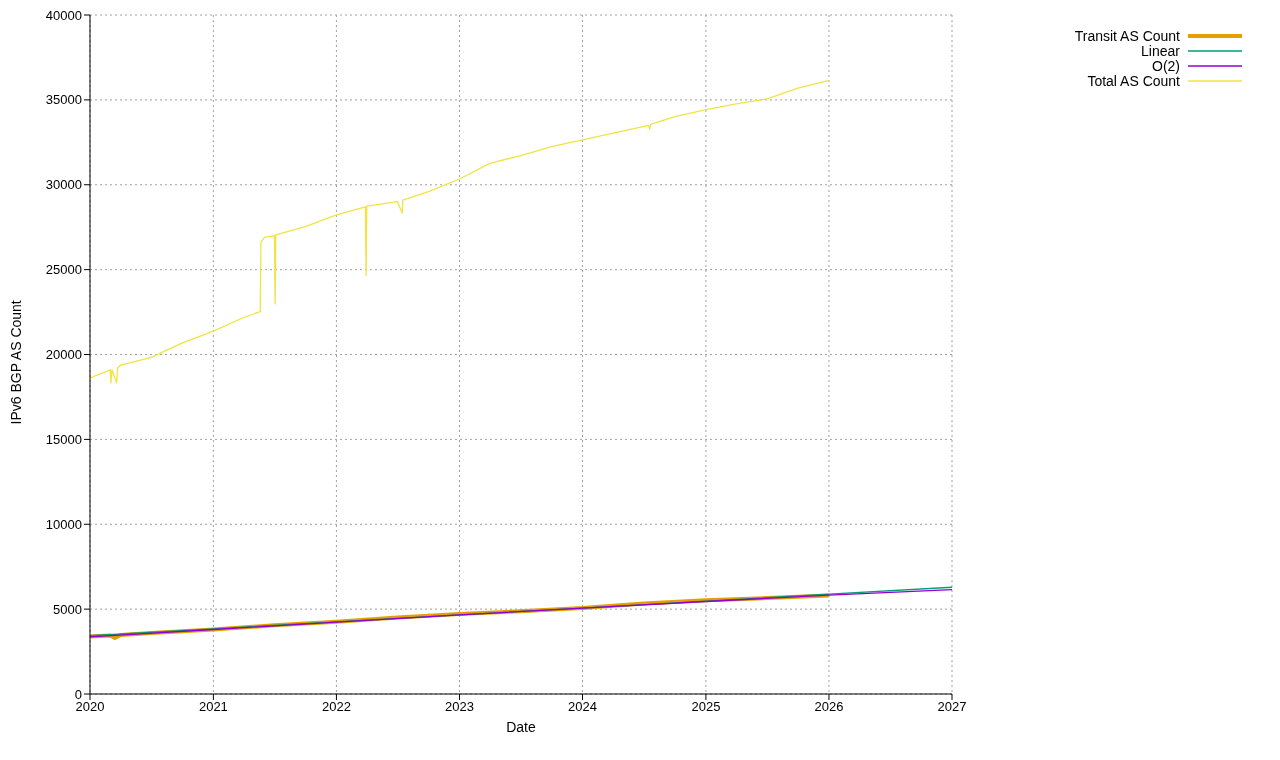 This screenshot has width=1280, height=760. I want to click on x-tick-label: 2025, so click(706, 707).